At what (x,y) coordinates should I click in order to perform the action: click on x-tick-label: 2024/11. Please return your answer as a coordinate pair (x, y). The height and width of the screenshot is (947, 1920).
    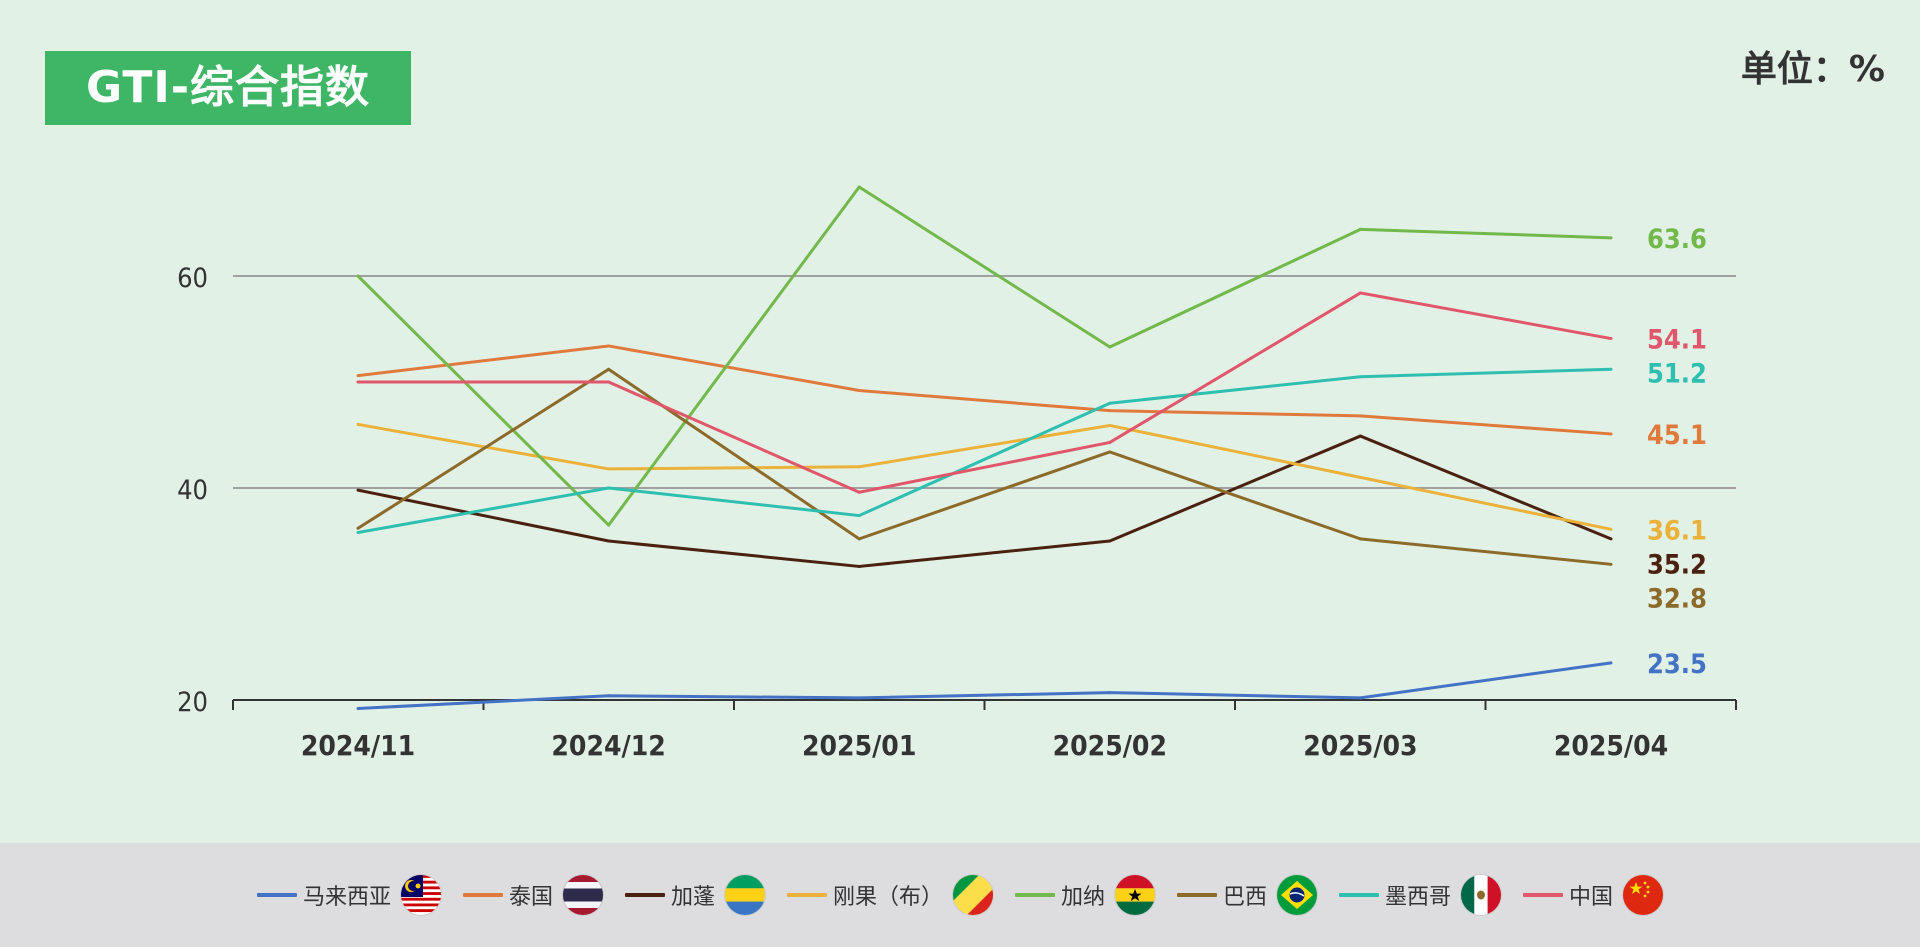
    Looking at the image, I should click on (358, 745).